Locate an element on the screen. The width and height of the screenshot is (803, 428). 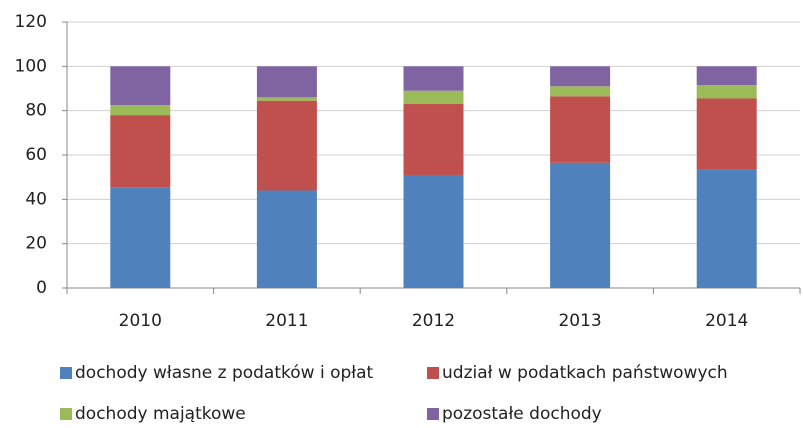
x-tick-label: 2010 is located at coordinates (140, 321).